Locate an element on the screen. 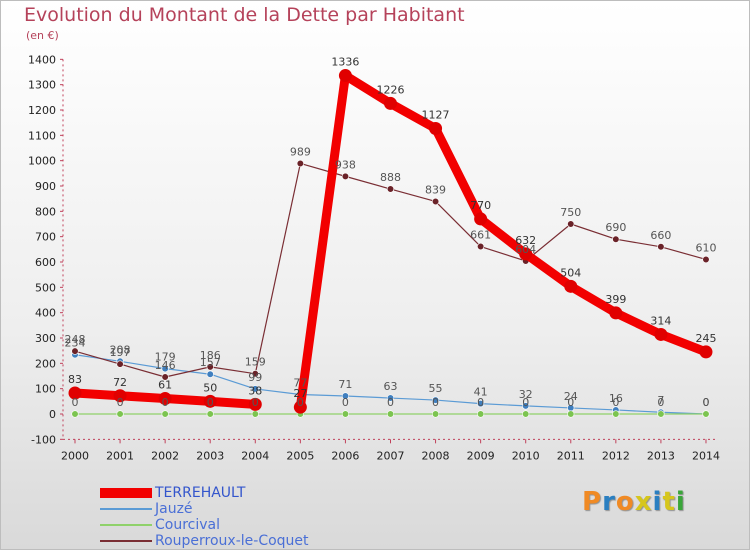  legend-label: Rouperroux-le-Coquet is located at coordinates (232, 541).